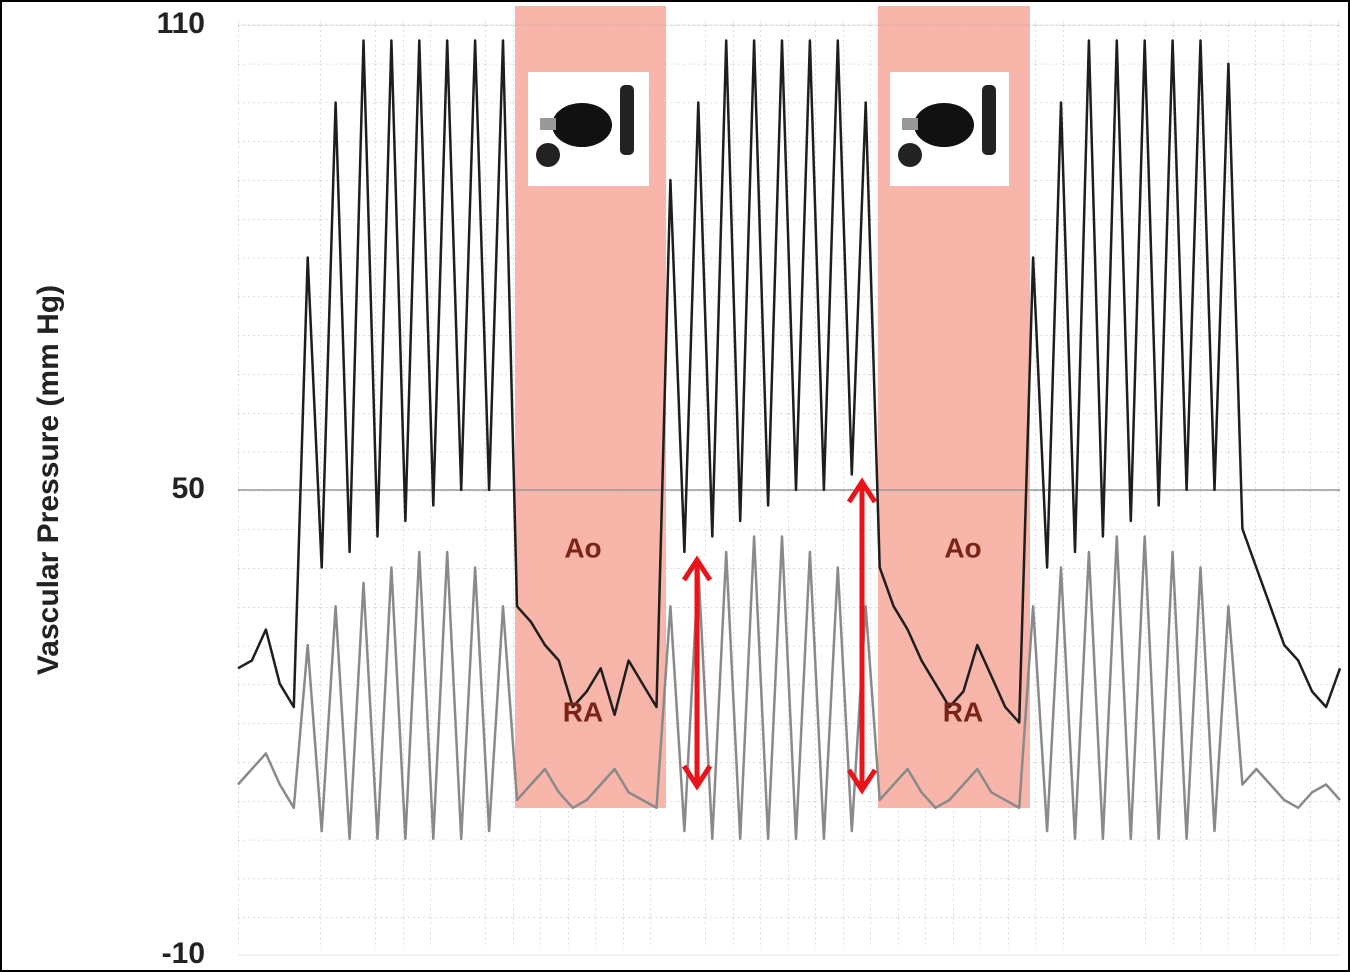 The image size is (1350, 972). Describe the element at coordinates (181, 23) in the screenshot. I see `y-tick-label: 110` at that location.